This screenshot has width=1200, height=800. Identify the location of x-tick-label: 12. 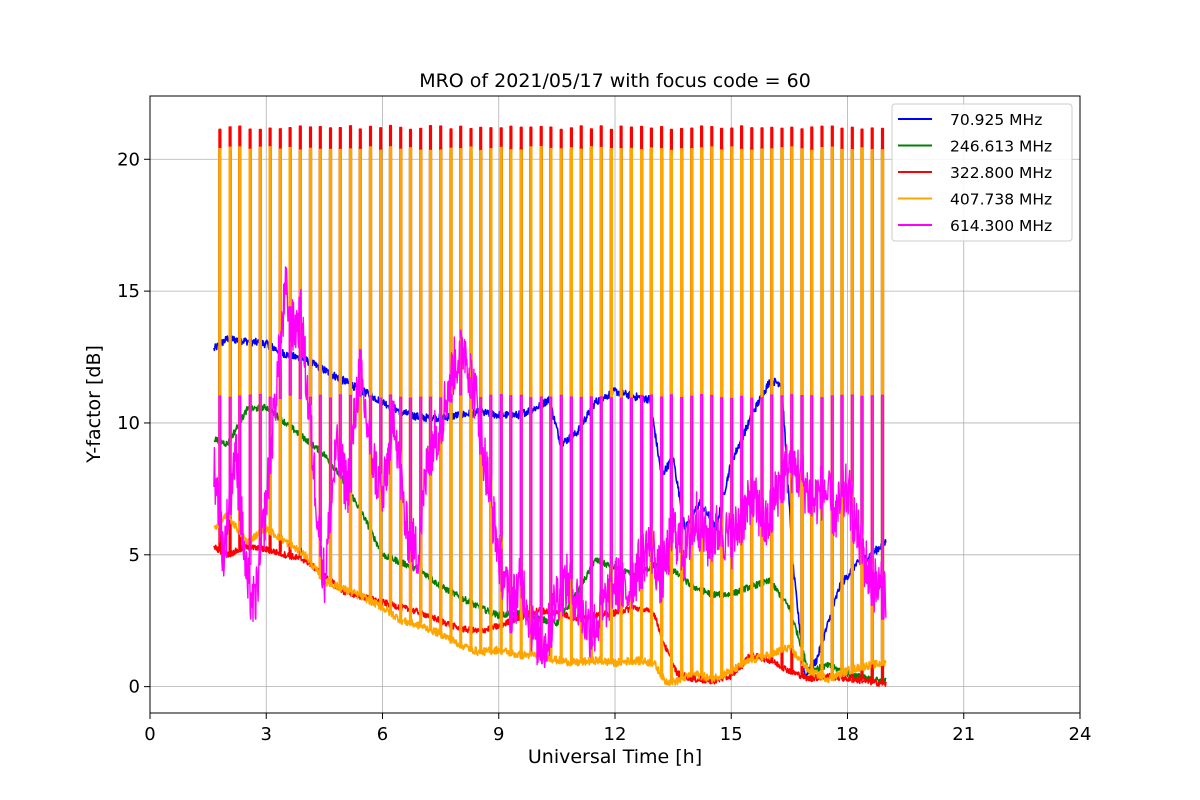
(615, 734).